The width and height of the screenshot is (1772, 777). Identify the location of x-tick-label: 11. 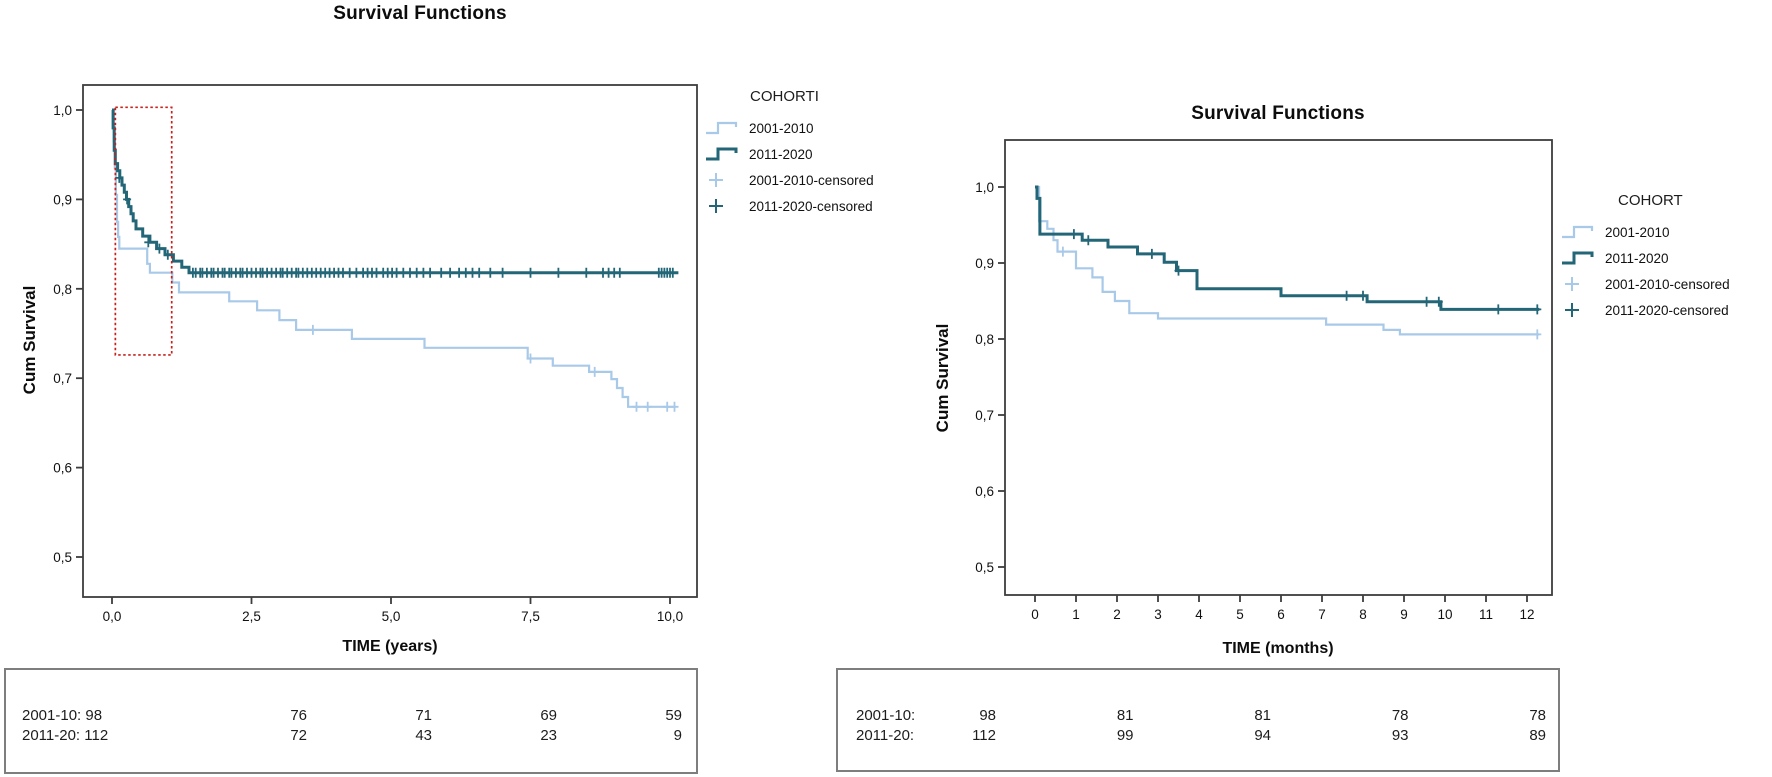
(1486, 614).